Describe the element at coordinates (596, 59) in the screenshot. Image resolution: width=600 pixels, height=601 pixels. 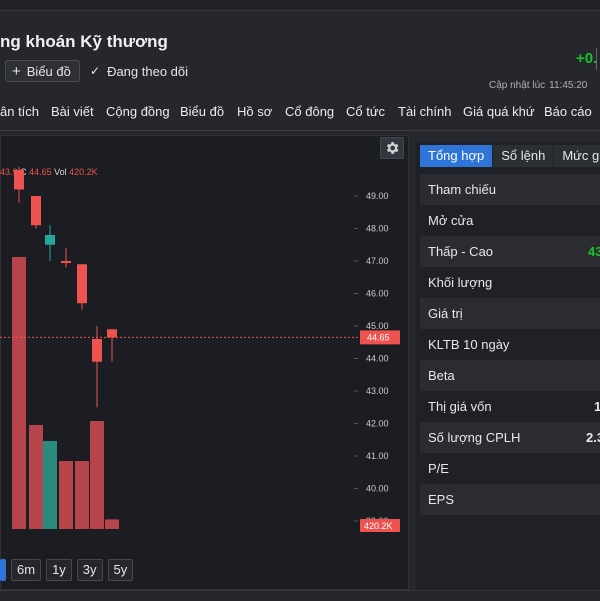
I see `header-divider` at that location.